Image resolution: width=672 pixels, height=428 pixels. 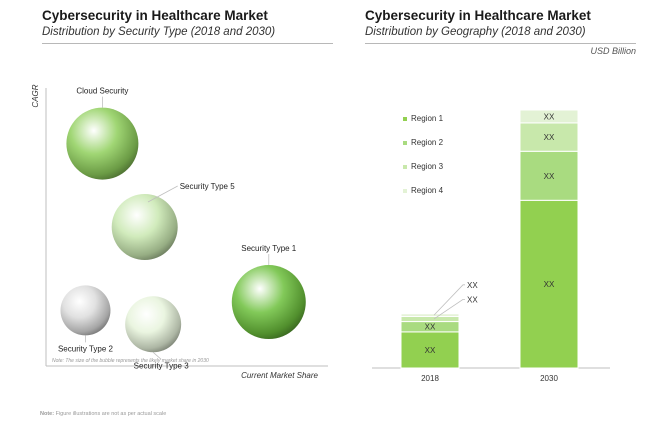 I want to click on legend-label-region-1: Region 1, so click(x=427, y=118).